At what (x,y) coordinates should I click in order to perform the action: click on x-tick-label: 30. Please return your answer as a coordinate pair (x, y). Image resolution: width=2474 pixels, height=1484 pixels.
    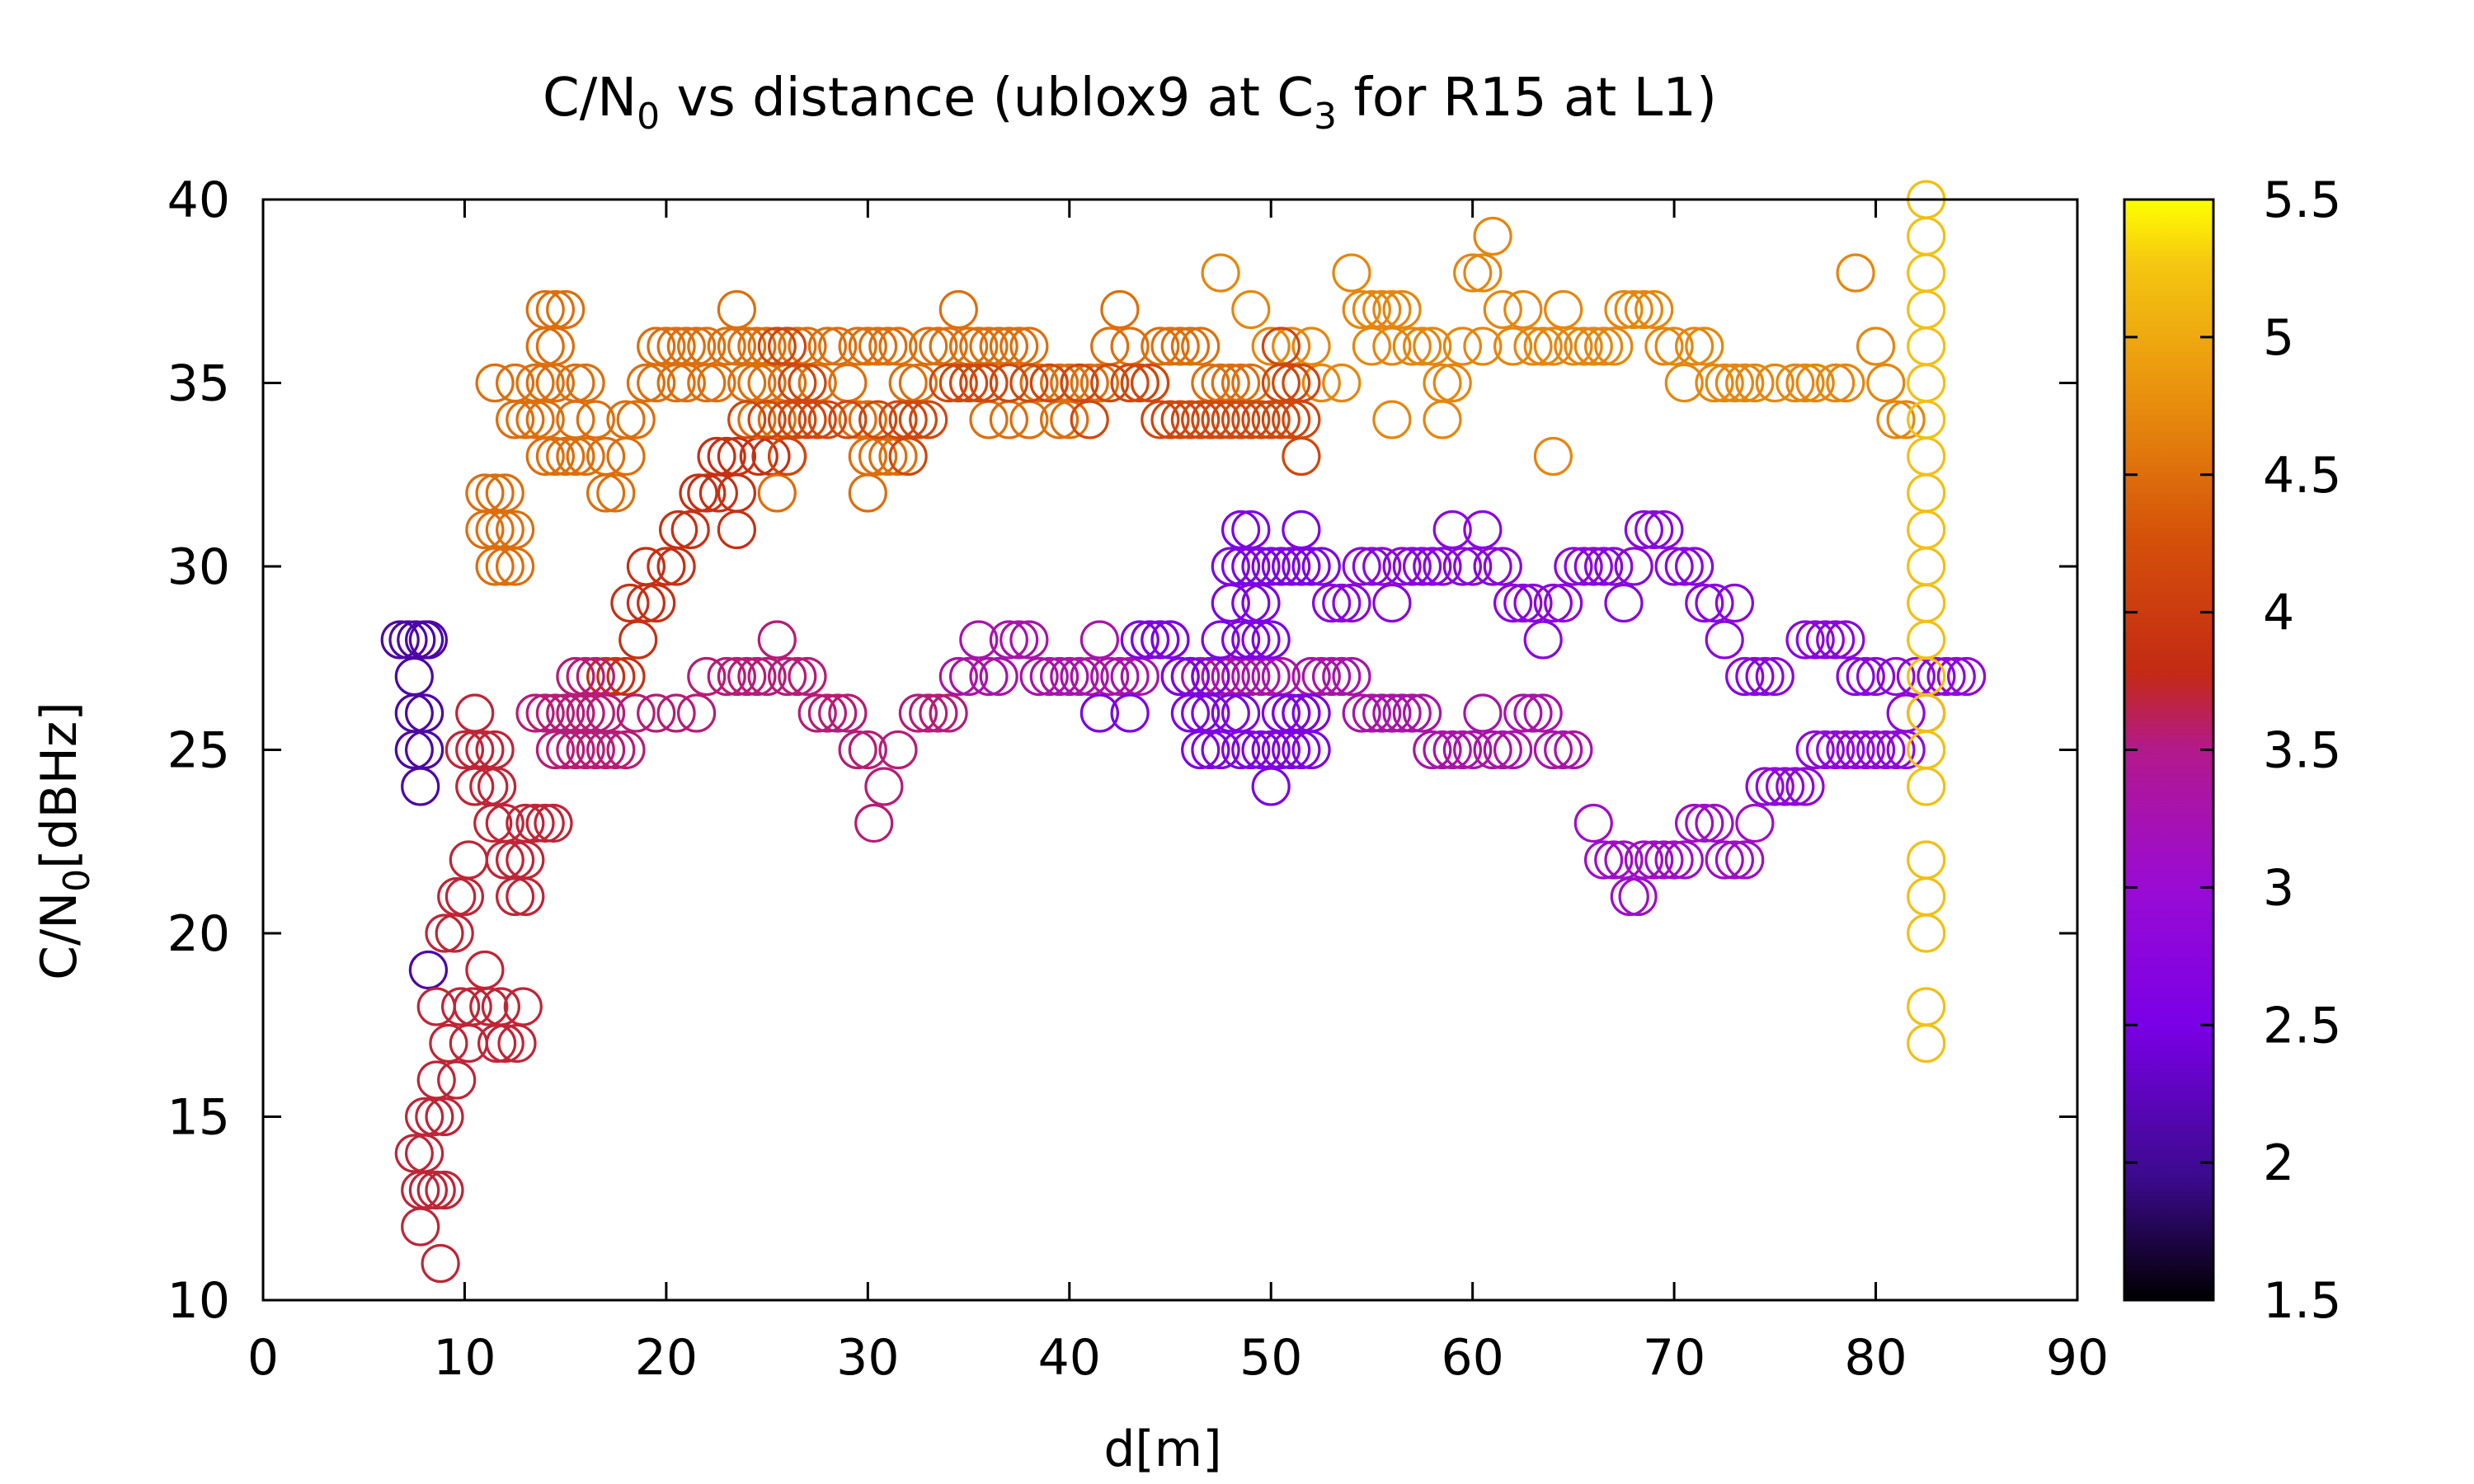
    Looking at the image, I should click on (867, 1358).